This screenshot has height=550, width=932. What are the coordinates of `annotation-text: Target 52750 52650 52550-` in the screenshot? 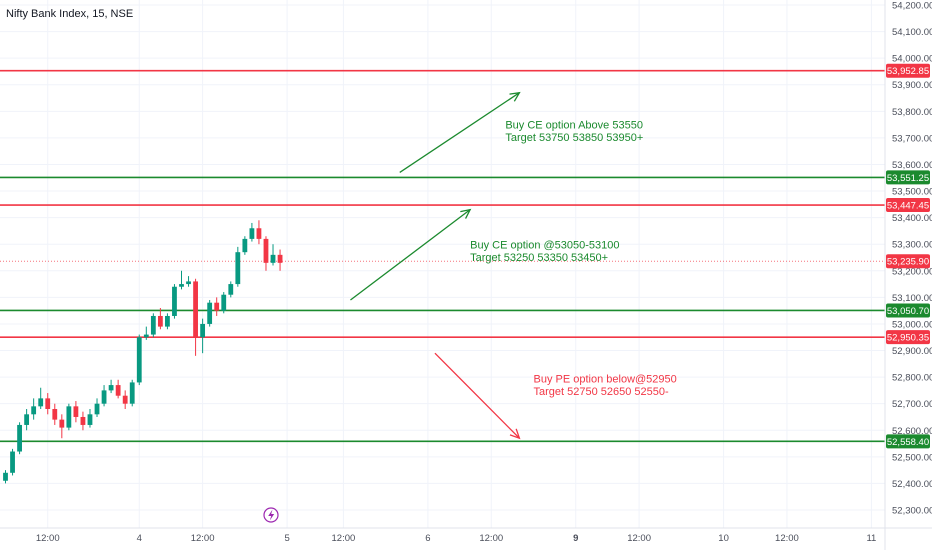 It's located at (602, 392).